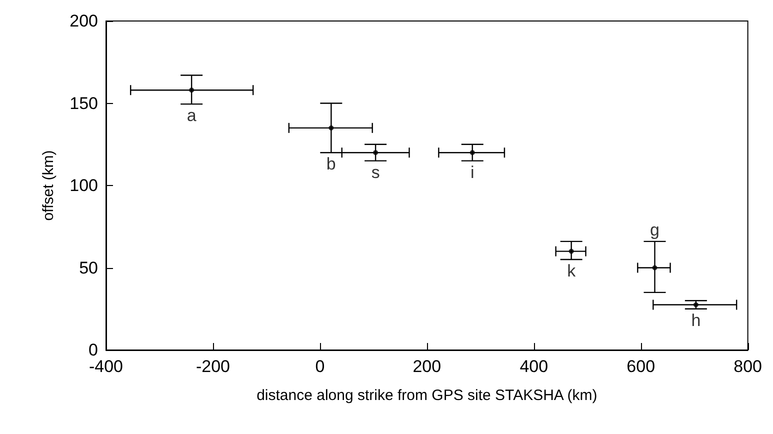 The height and width of the screenshot is (434, 773). I want to click on annotation: b, so click(331, 164).